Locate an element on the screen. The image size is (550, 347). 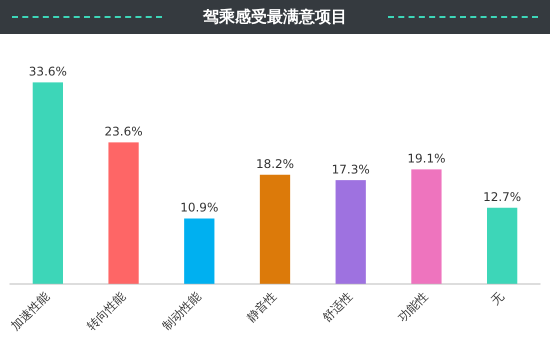
x-tick-label: 转向性能 is located at coordinates (106, 311).